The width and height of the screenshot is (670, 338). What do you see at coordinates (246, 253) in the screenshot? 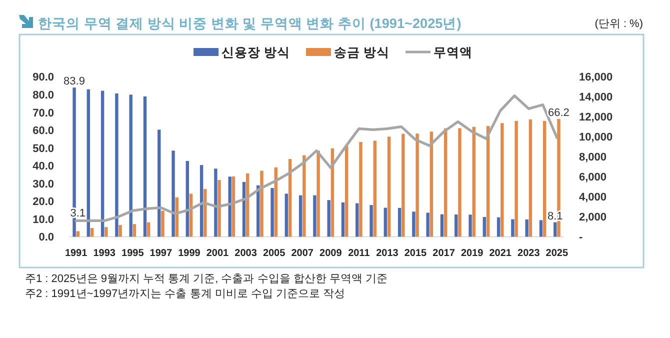
I see `x-tick-label: 2003` at bounding box center [246, 253].